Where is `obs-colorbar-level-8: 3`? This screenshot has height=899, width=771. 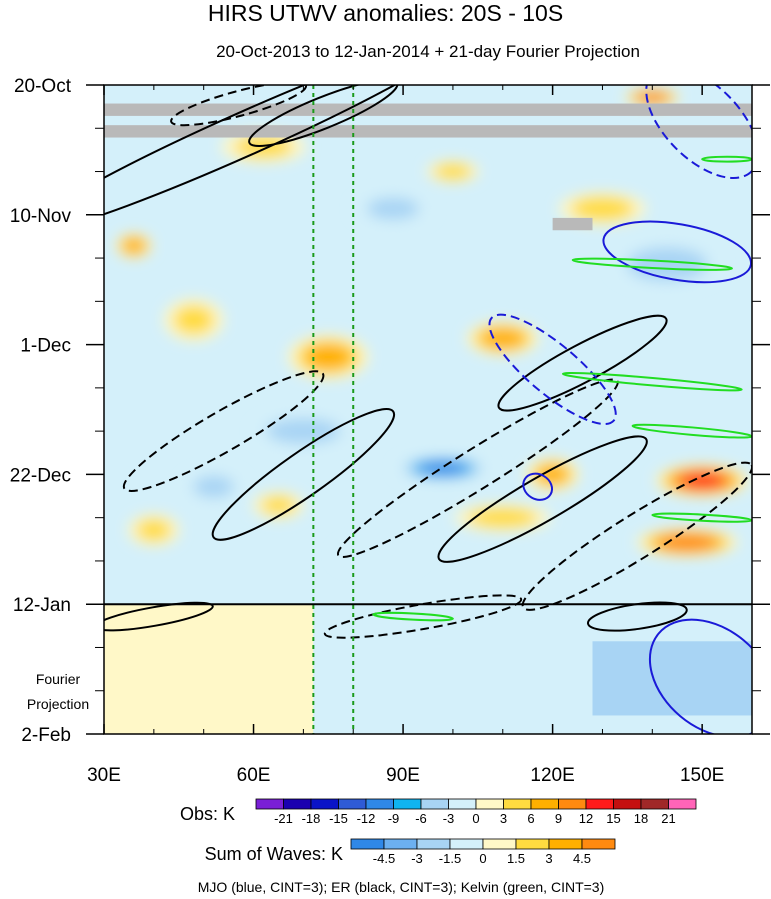 obs-colorbar-level-8: 3 is located at coordinates (503, 818).